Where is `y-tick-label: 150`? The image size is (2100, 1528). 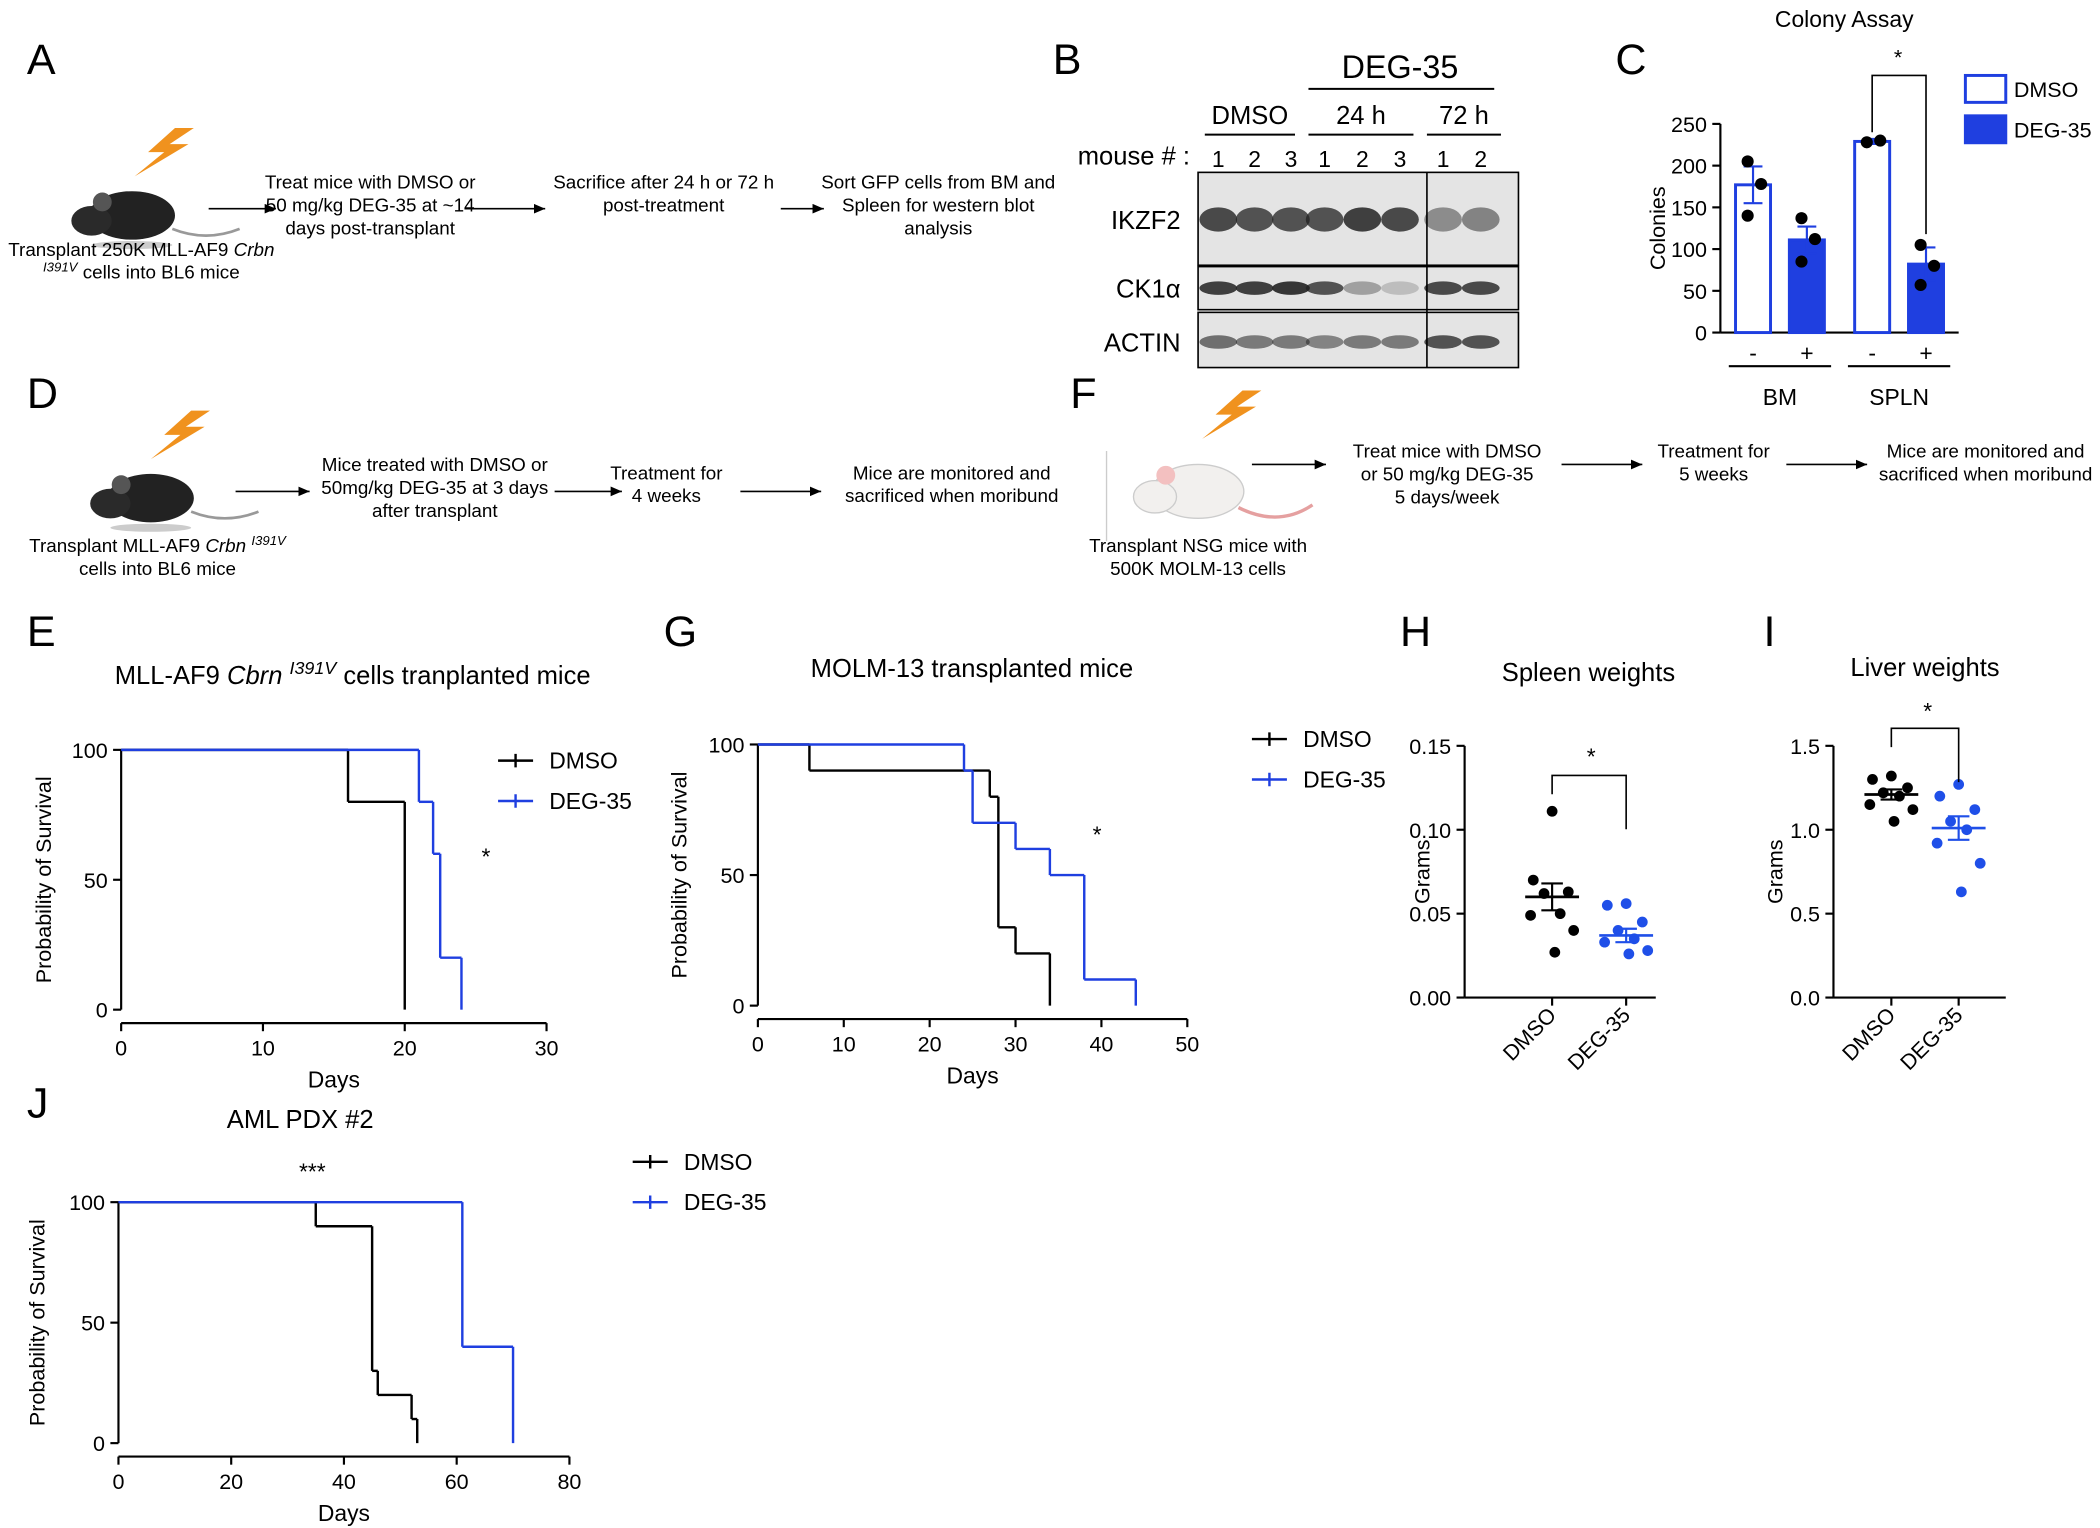 y-tick-label: 150 is located at coordinates (1689, 208).